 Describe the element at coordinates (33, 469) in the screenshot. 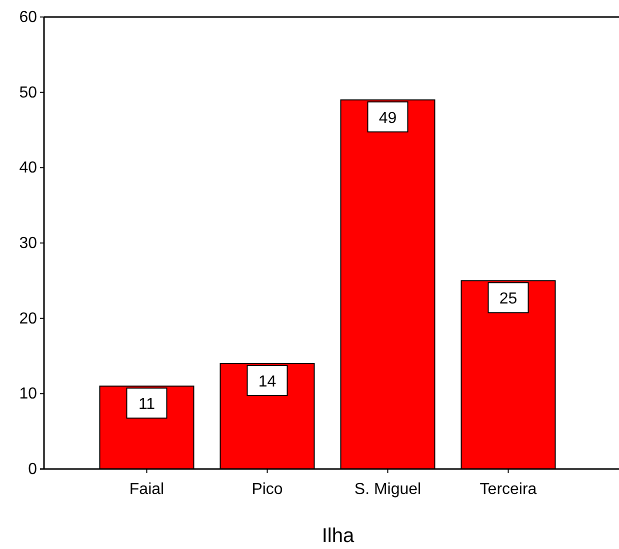

I see `y-tick-label: 0` at that location.